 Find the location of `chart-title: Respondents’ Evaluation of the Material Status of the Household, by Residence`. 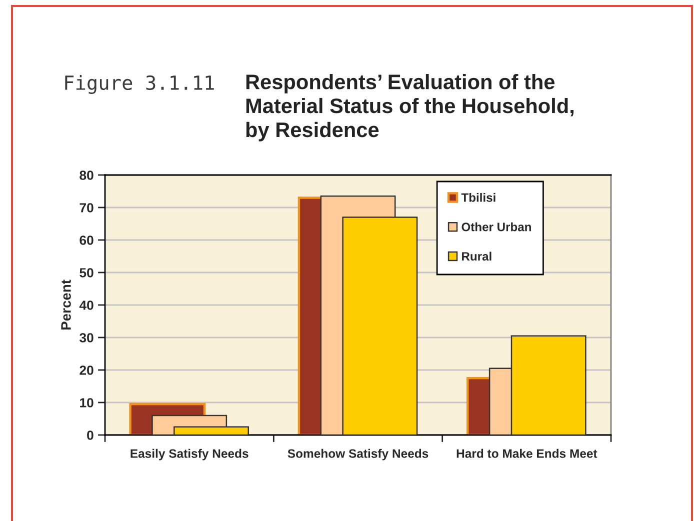

chart-title: Respondents’ Evaluation of the Material Status of the Household, by Residence is located at coordinates (410, 108).